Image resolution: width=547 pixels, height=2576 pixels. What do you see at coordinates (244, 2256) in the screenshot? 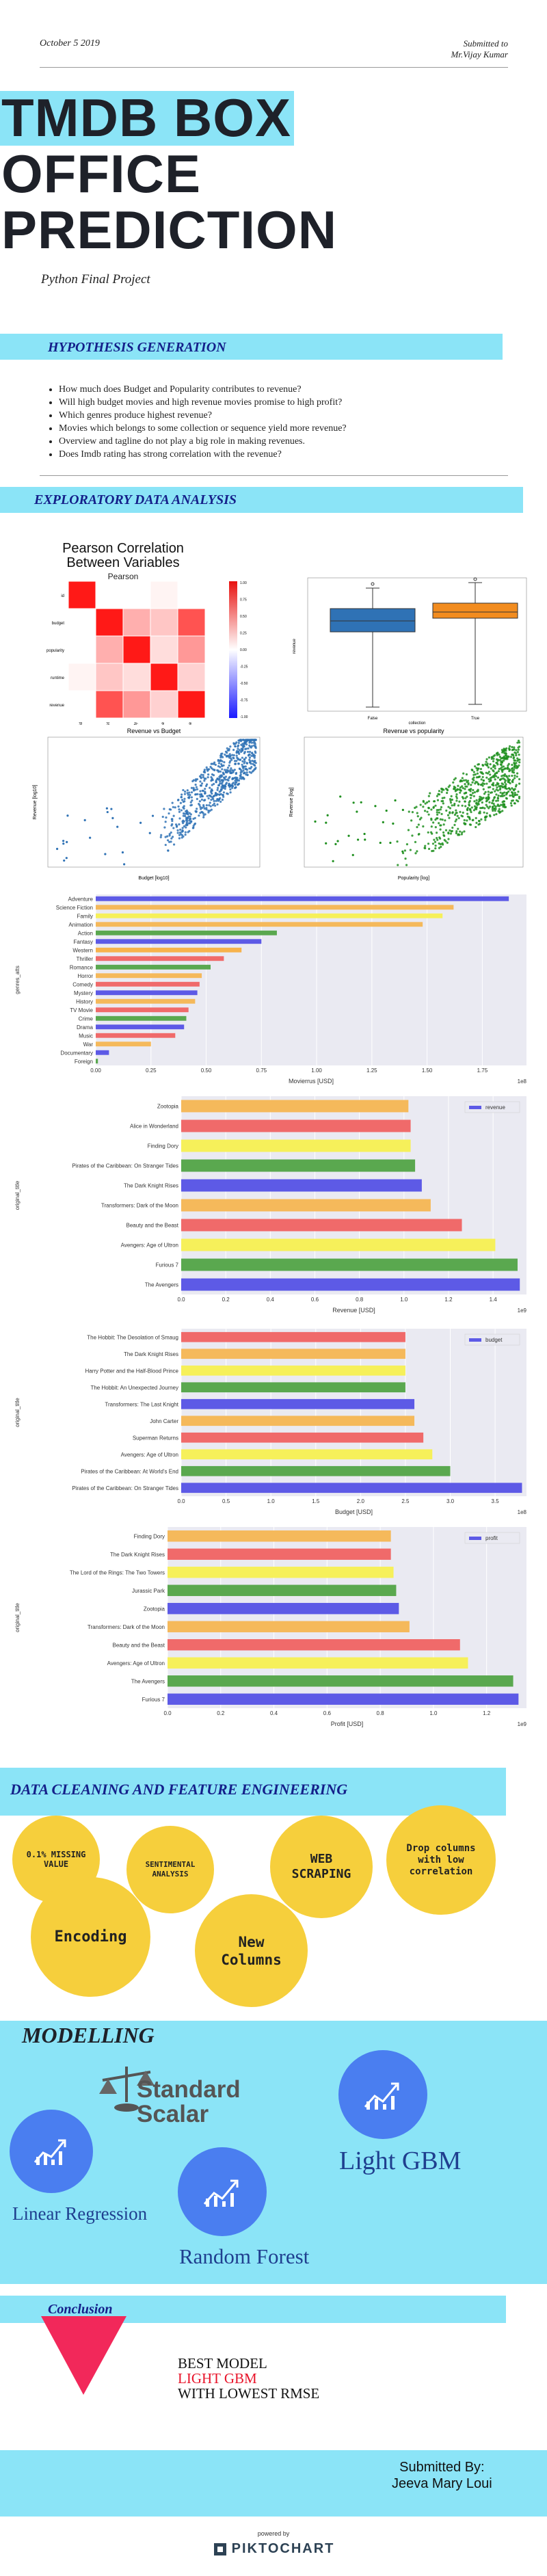
I see `random-forest-label: Random Forest` at bounding box center [244, 2256].